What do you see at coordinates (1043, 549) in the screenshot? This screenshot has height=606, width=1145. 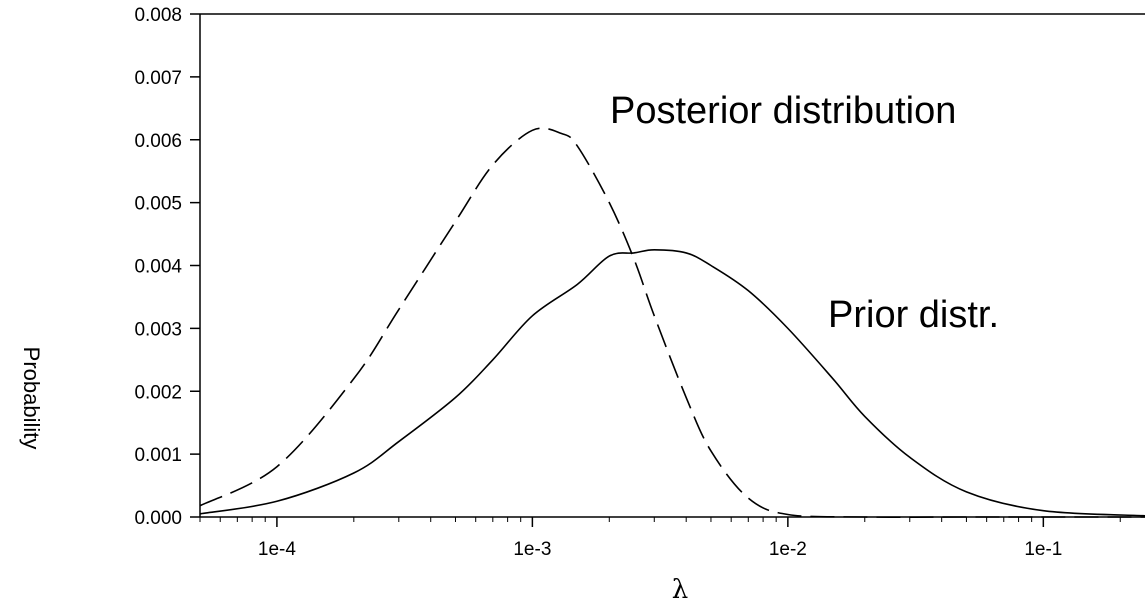 I see `x-tick-label: 1e-1` at bounding box center [1043, 549].